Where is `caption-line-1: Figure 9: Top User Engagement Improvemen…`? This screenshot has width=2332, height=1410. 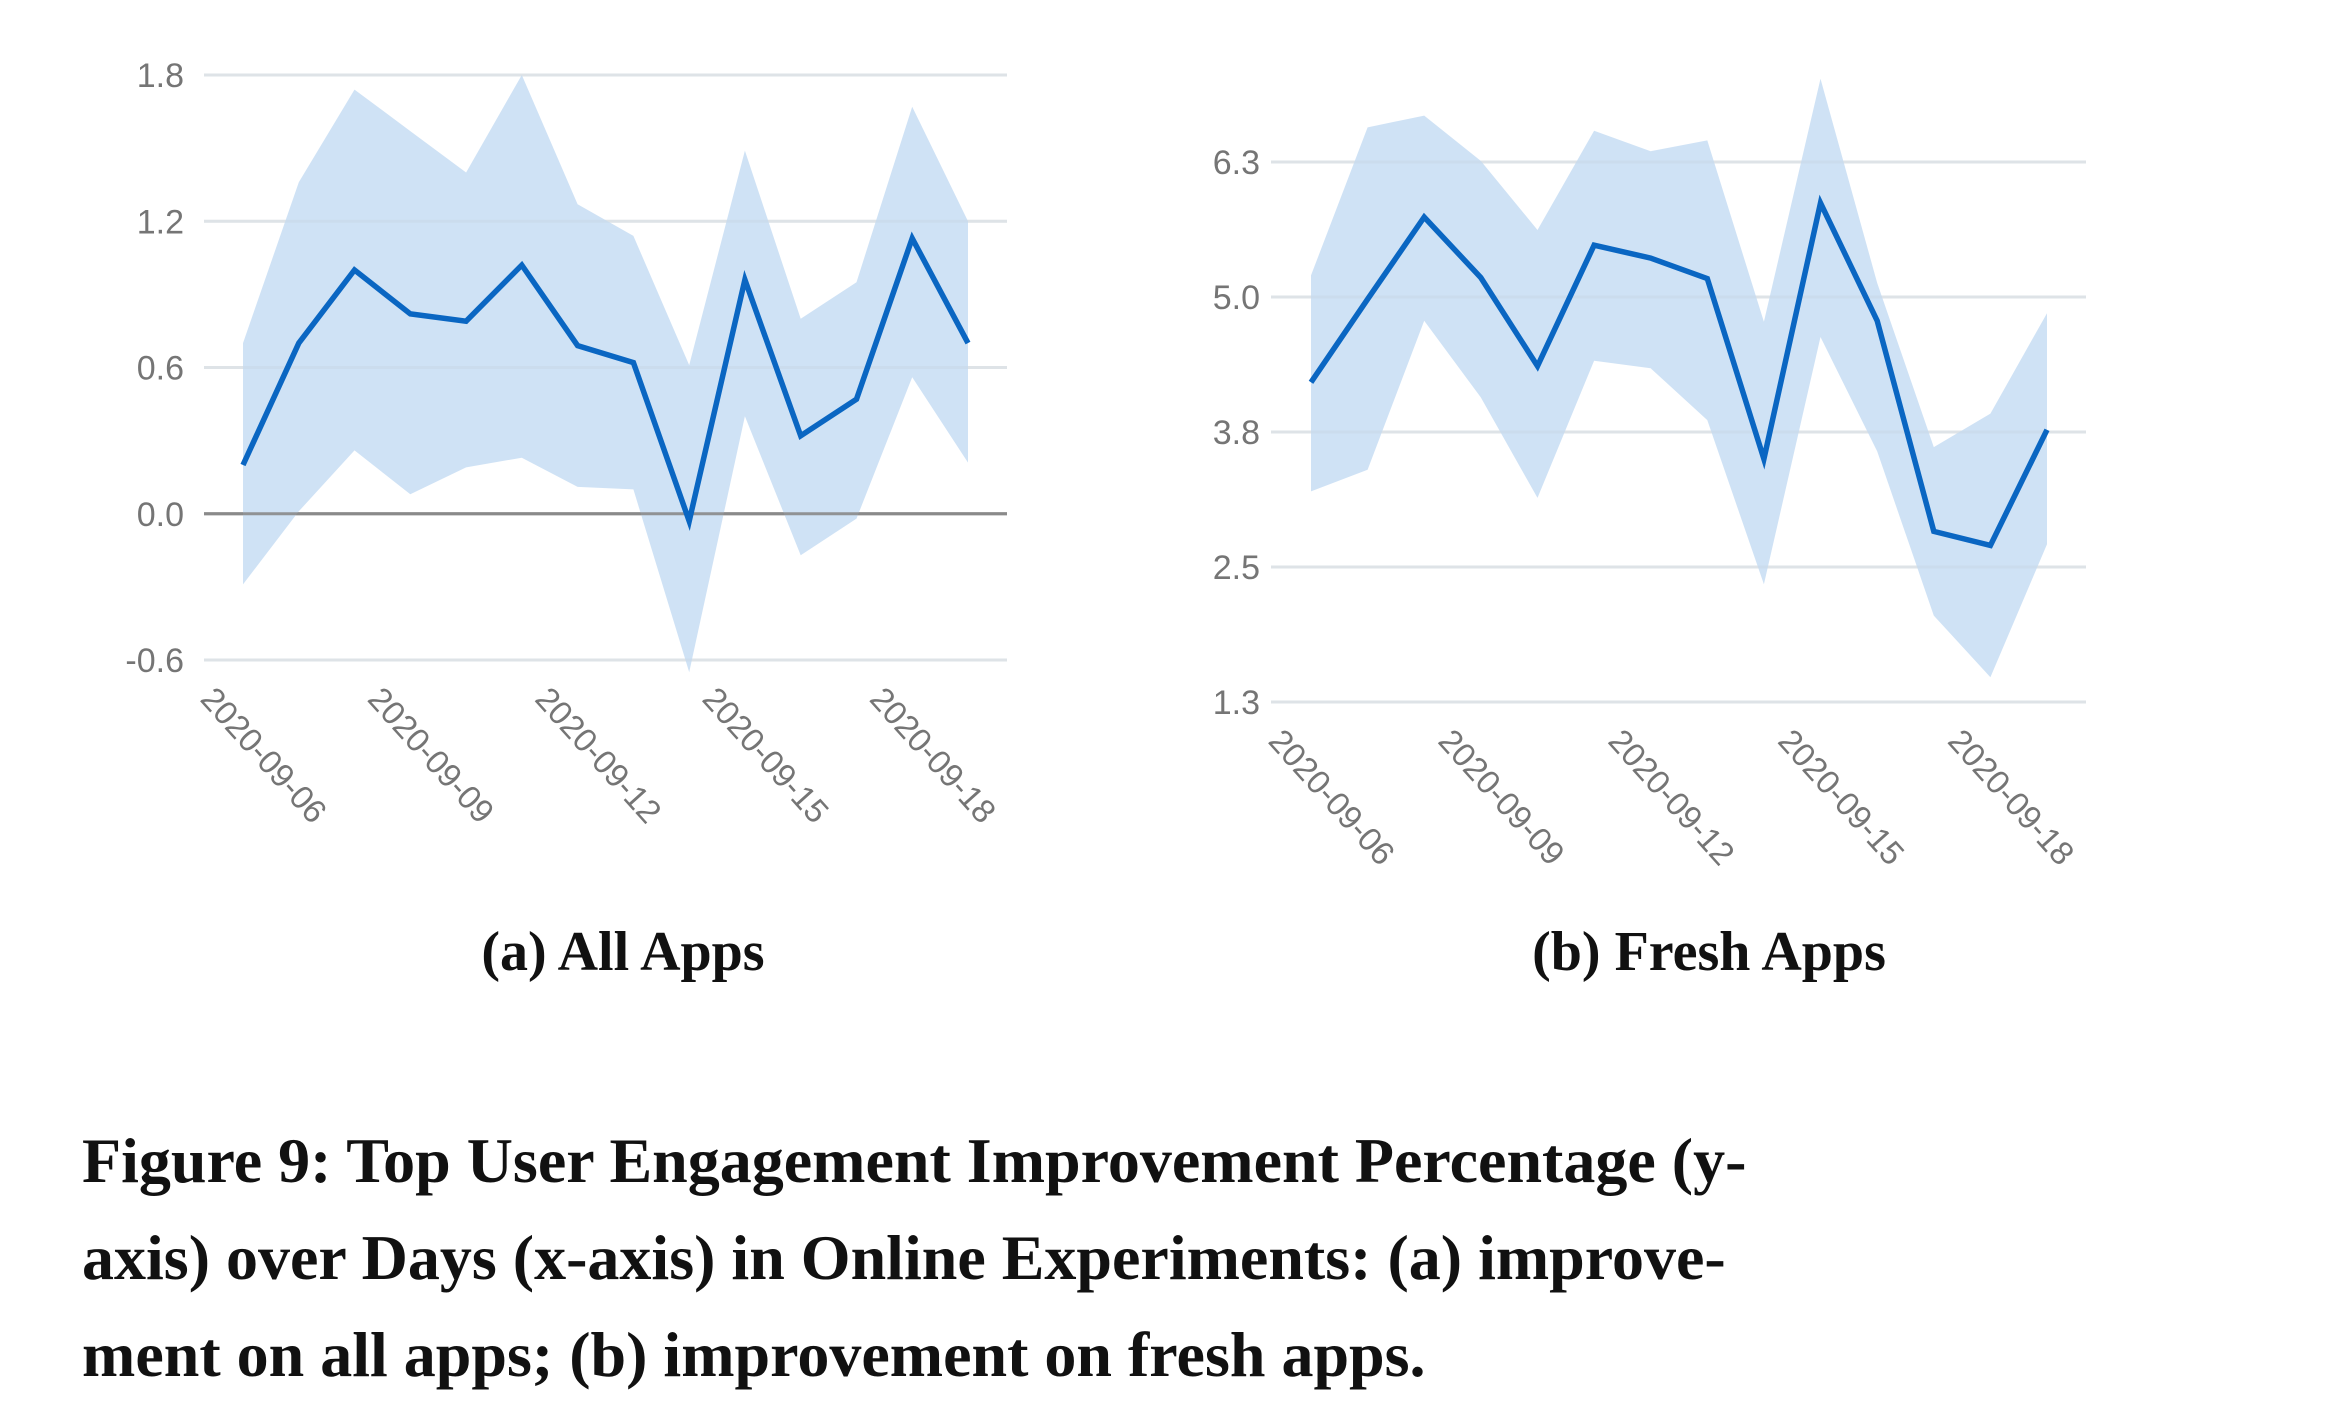 caption-line-1: Figure 9: Top User Engagement Improvemen… is located at coordinates (914, 1160).